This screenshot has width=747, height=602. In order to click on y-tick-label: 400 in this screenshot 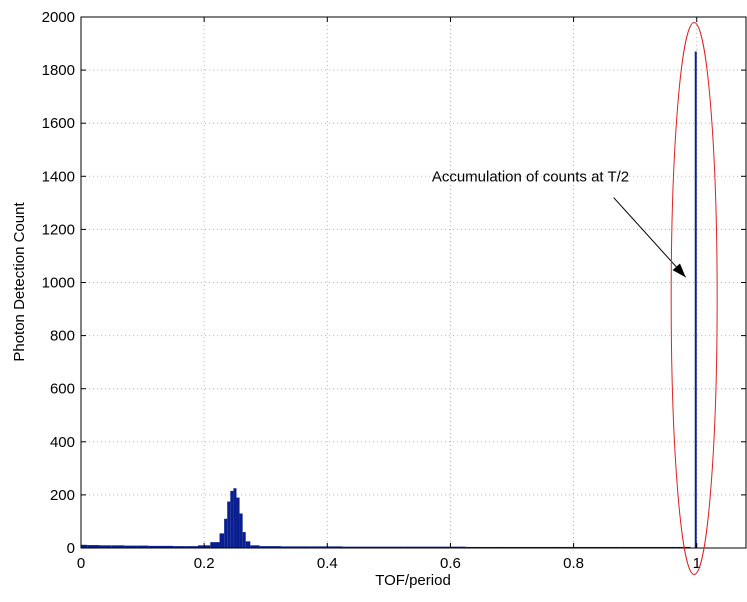, I will do `click(62, 442)`.